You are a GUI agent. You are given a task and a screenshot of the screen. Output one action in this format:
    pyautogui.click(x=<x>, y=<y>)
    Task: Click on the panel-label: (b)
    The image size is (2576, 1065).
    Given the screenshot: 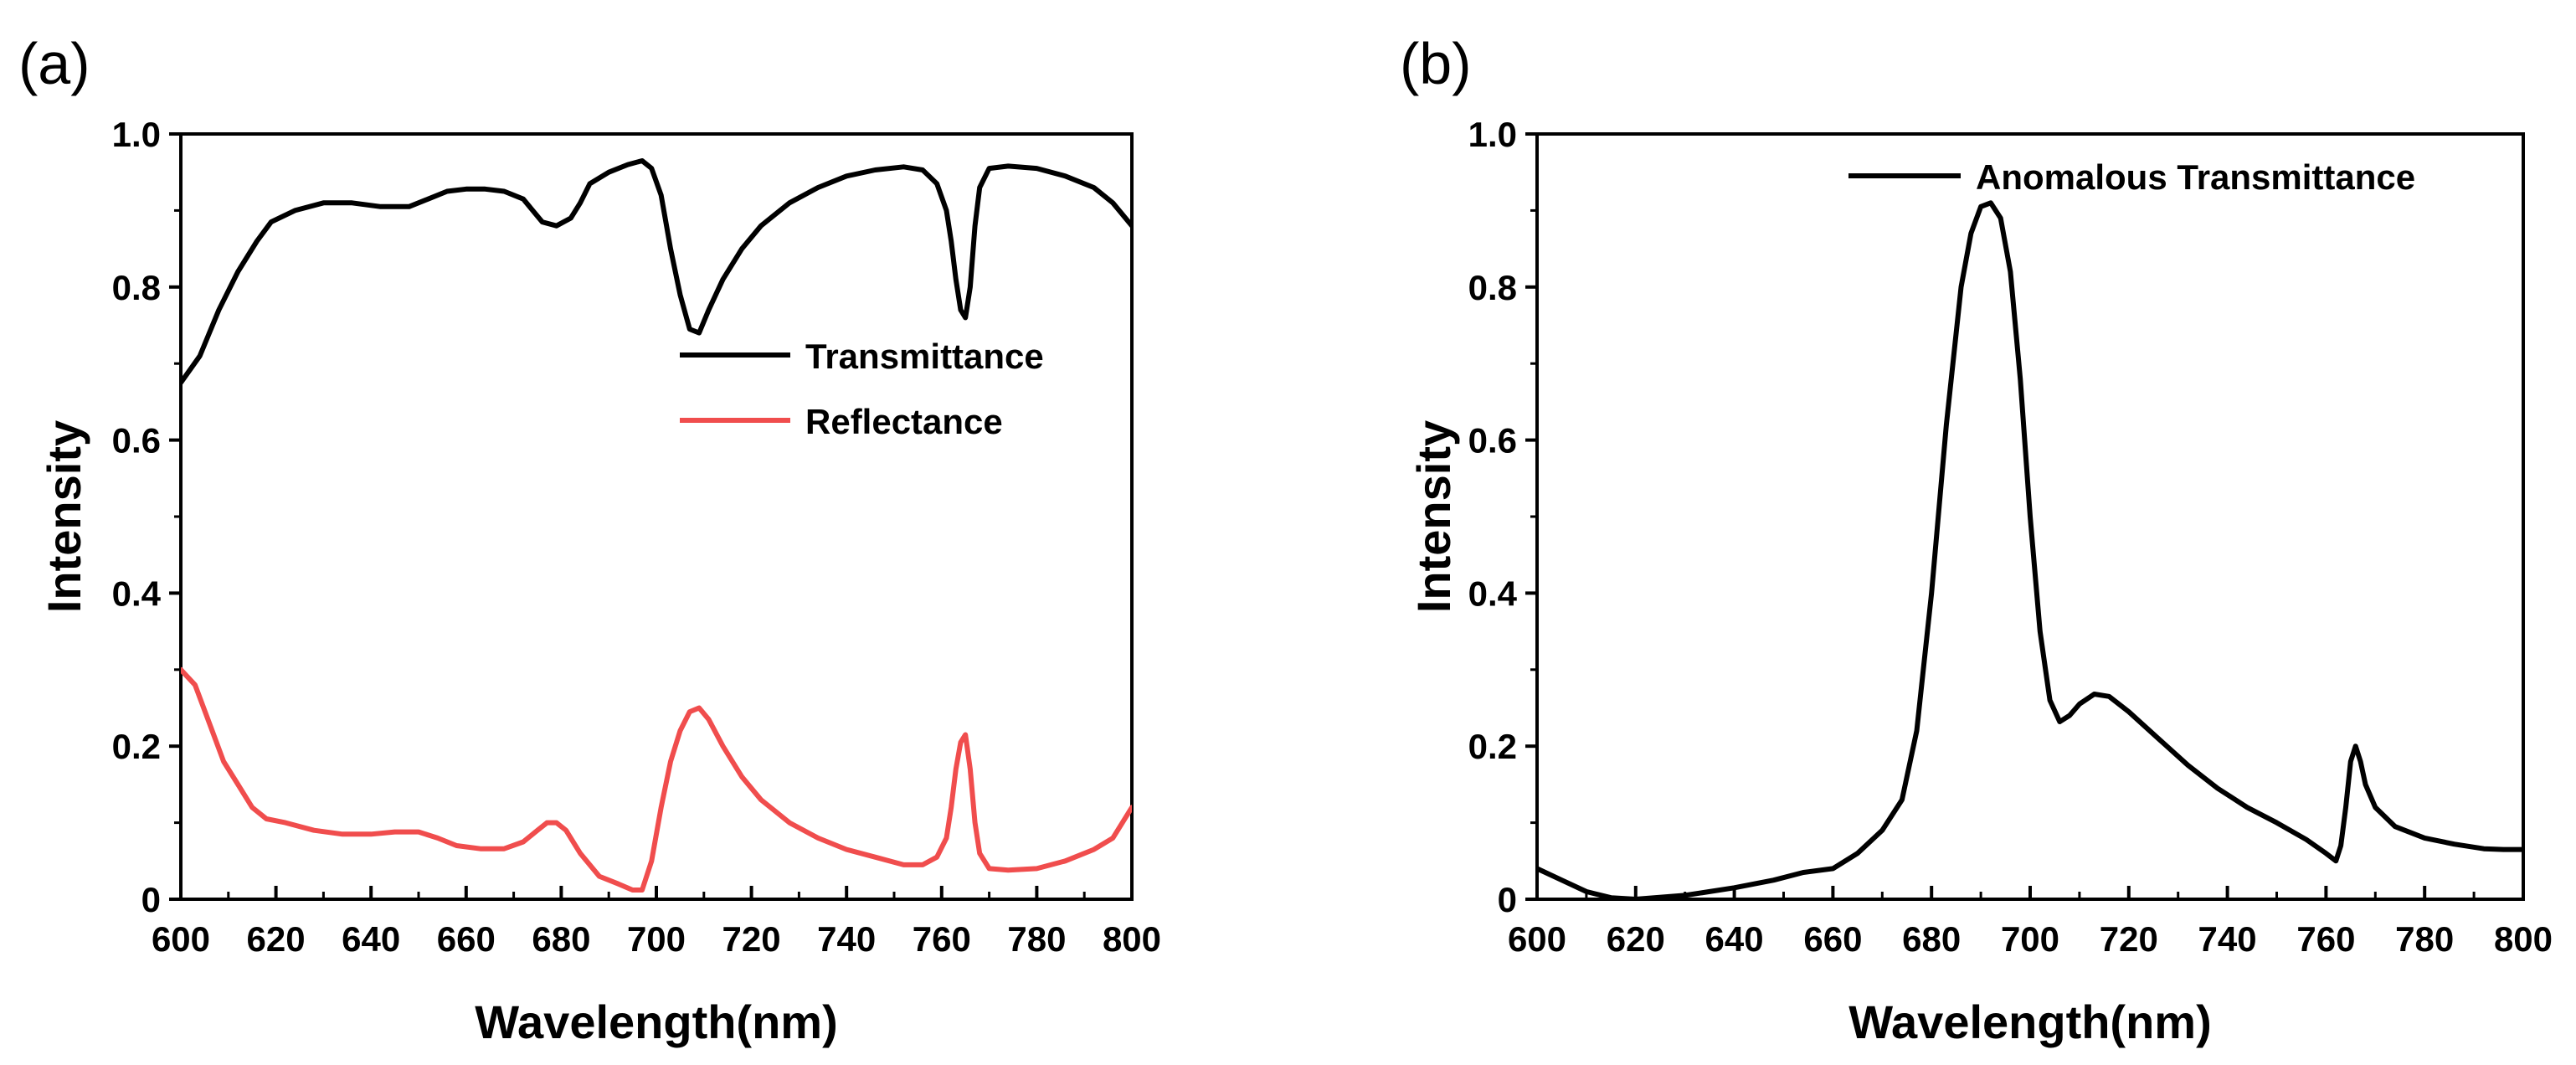 What is the action you would take?
    pyautogui.click(x=1436, y=64)
    